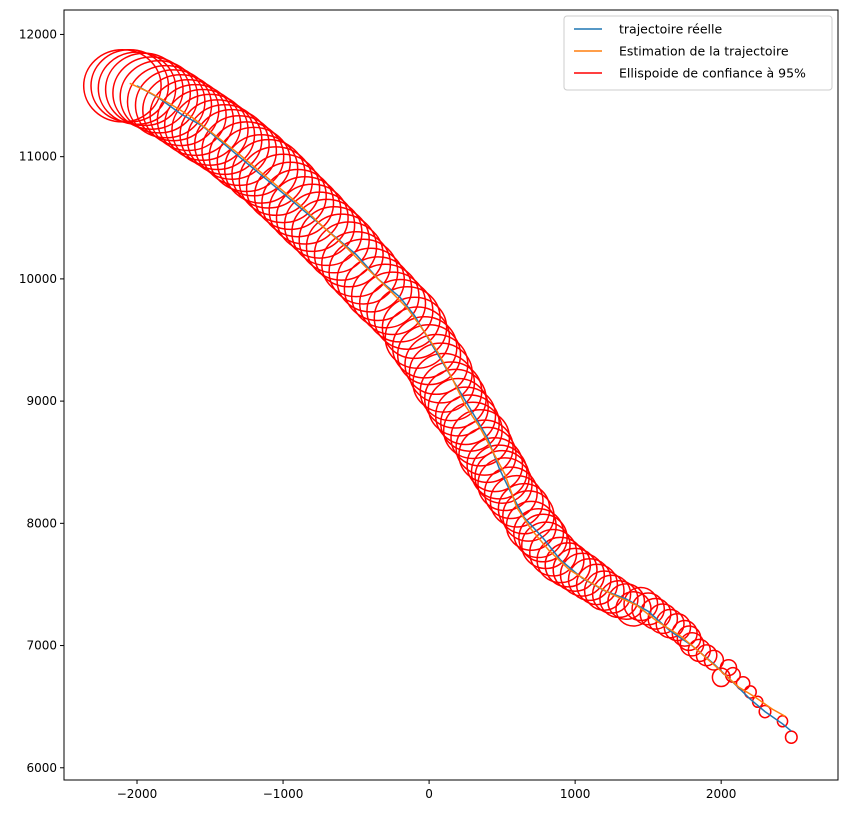 The height and width of the screenshot is (813, 848). I want to click on x-tick-label: −1000, so click(283, 794).